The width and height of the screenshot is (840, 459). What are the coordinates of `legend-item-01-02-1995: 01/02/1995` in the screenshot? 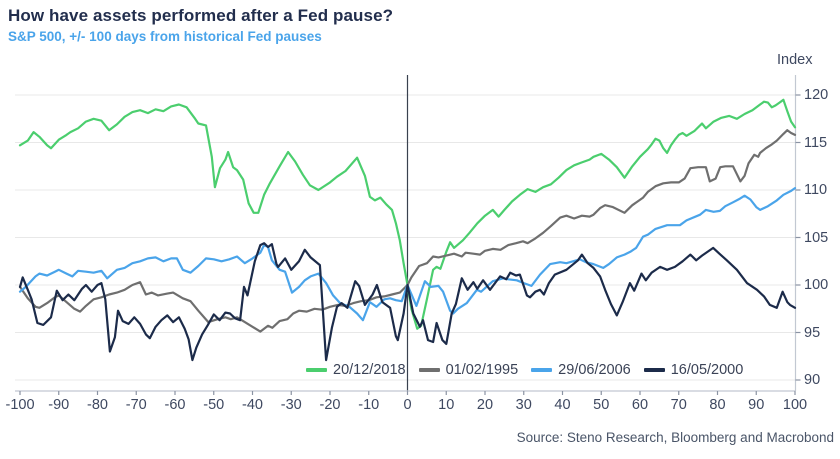 It's located at (468, 370).